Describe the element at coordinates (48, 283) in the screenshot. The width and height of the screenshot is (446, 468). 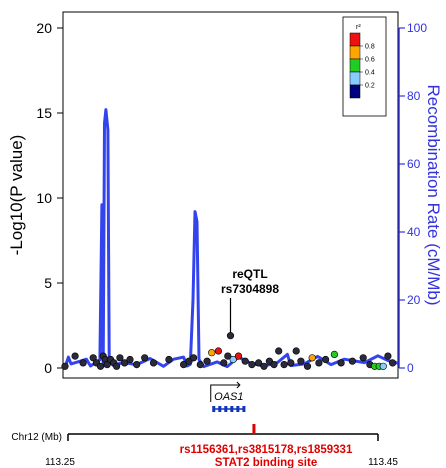
I see `left-tick-label: 5` at that location.